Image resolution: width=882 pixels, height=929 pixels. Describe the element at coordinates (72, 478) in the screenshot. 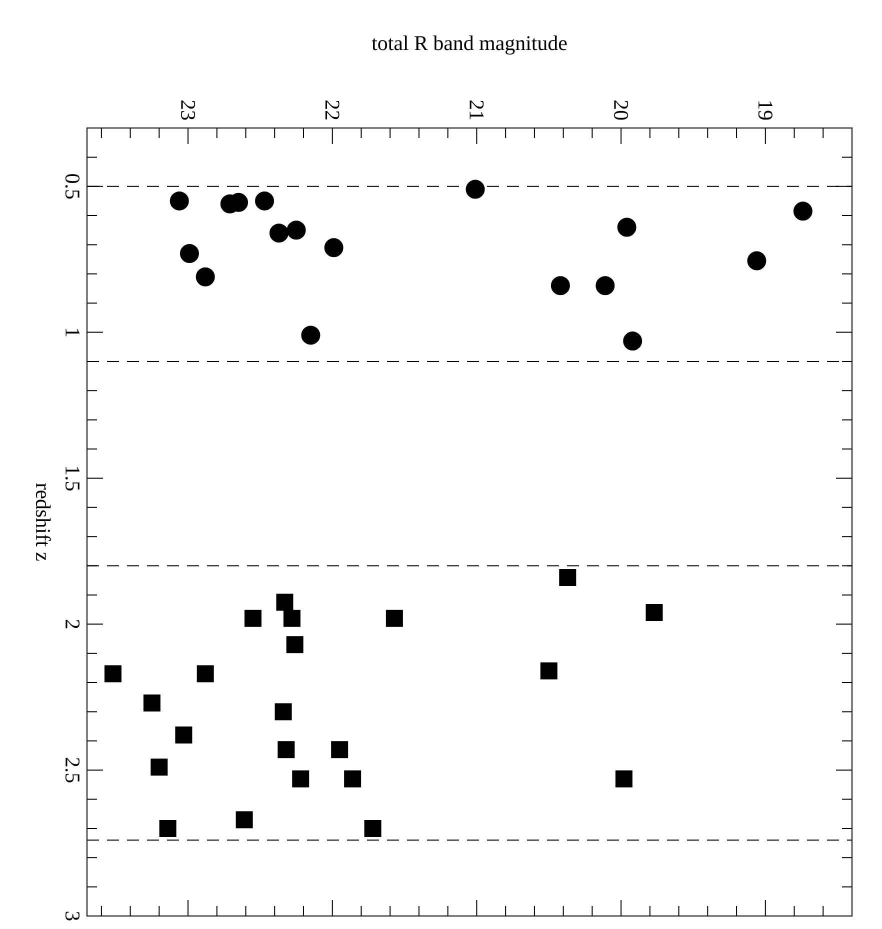

I see `y-tick-label: 1.5` at that location.